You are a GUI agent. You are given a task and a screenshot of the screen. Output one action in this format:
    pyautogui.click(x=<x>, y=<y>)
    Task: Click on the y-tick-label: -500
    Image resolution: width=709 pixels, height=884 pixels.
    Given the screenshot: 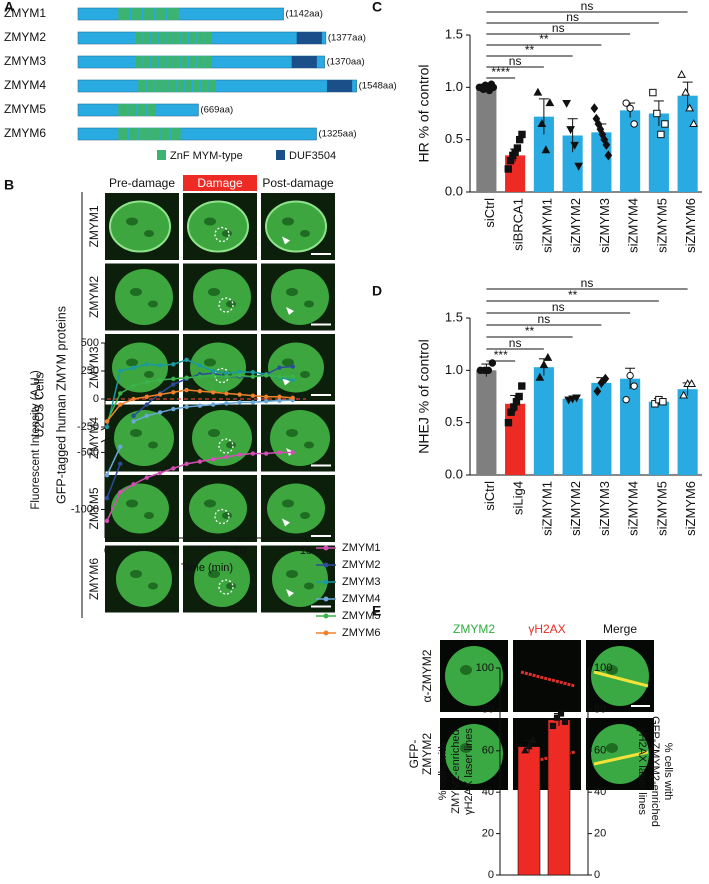 What is the action you would take?
    pyautogui.click(x=88, y=452)
    